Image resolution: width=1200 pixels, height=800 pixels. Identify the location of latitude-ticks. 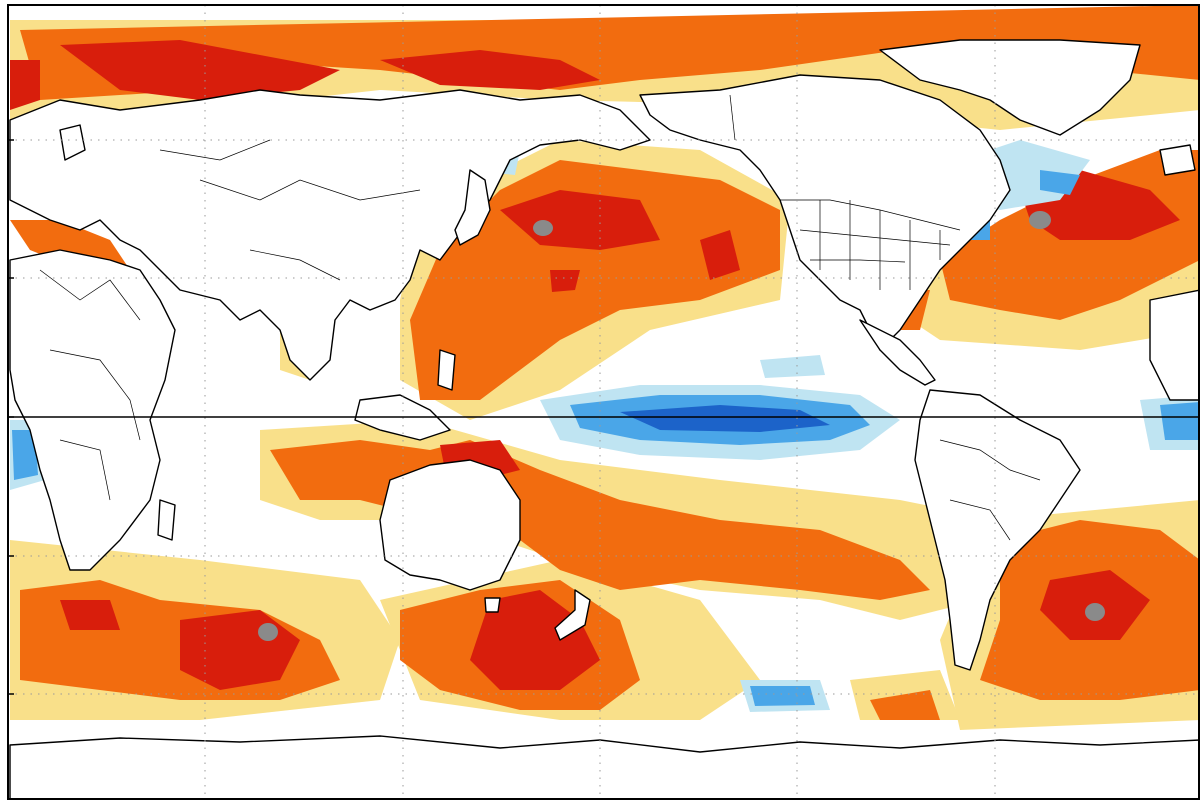
(11, 417).